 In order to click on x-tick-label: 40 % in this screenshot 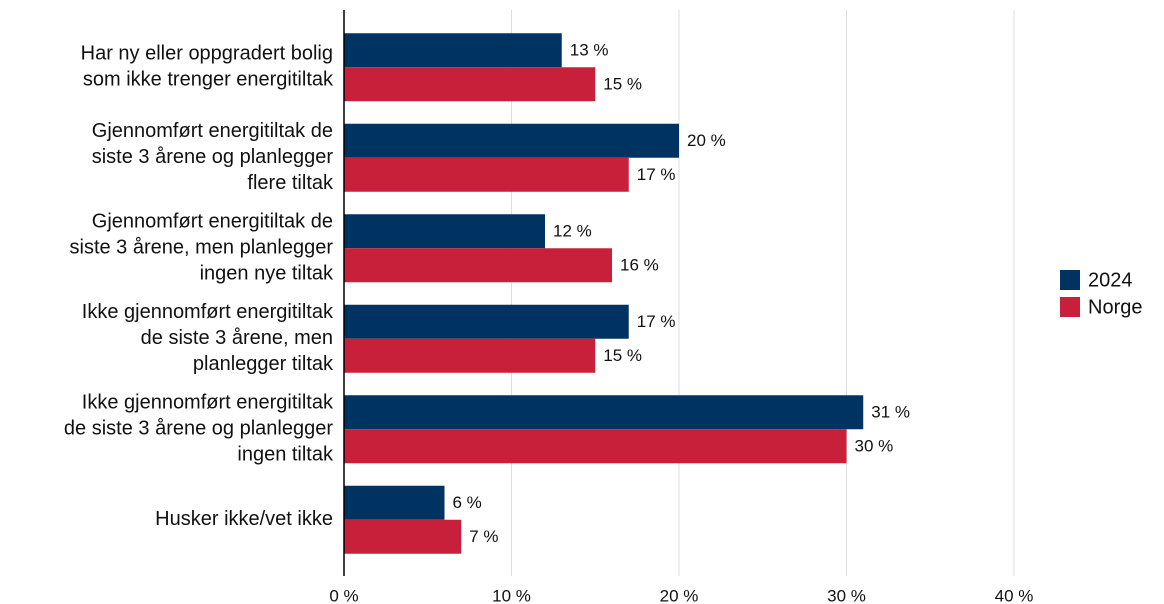, I will do `click(1014, 595)`.